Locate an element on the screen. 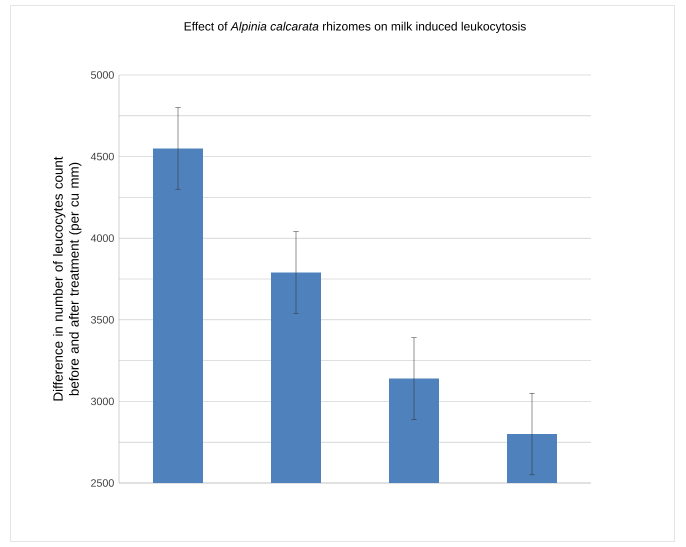 This screenshot has width=686, height=547. y-tick-label: 3000 is located at coordinates (102, 402).